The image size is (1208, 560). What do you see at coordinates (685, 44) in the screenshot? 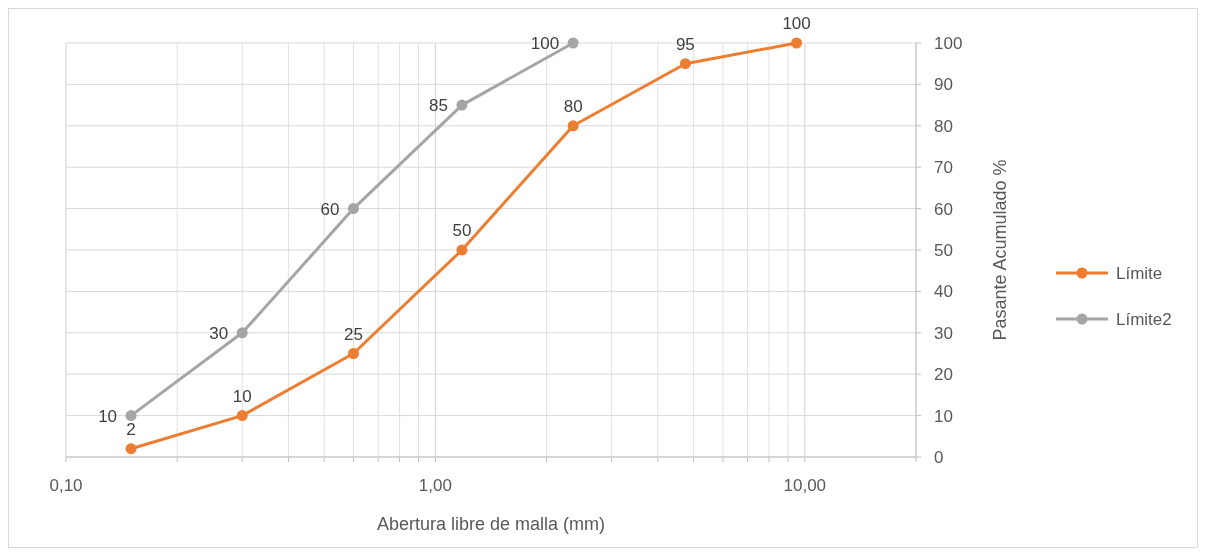
I see `data-label: 95` at bounding box center [685, 44].